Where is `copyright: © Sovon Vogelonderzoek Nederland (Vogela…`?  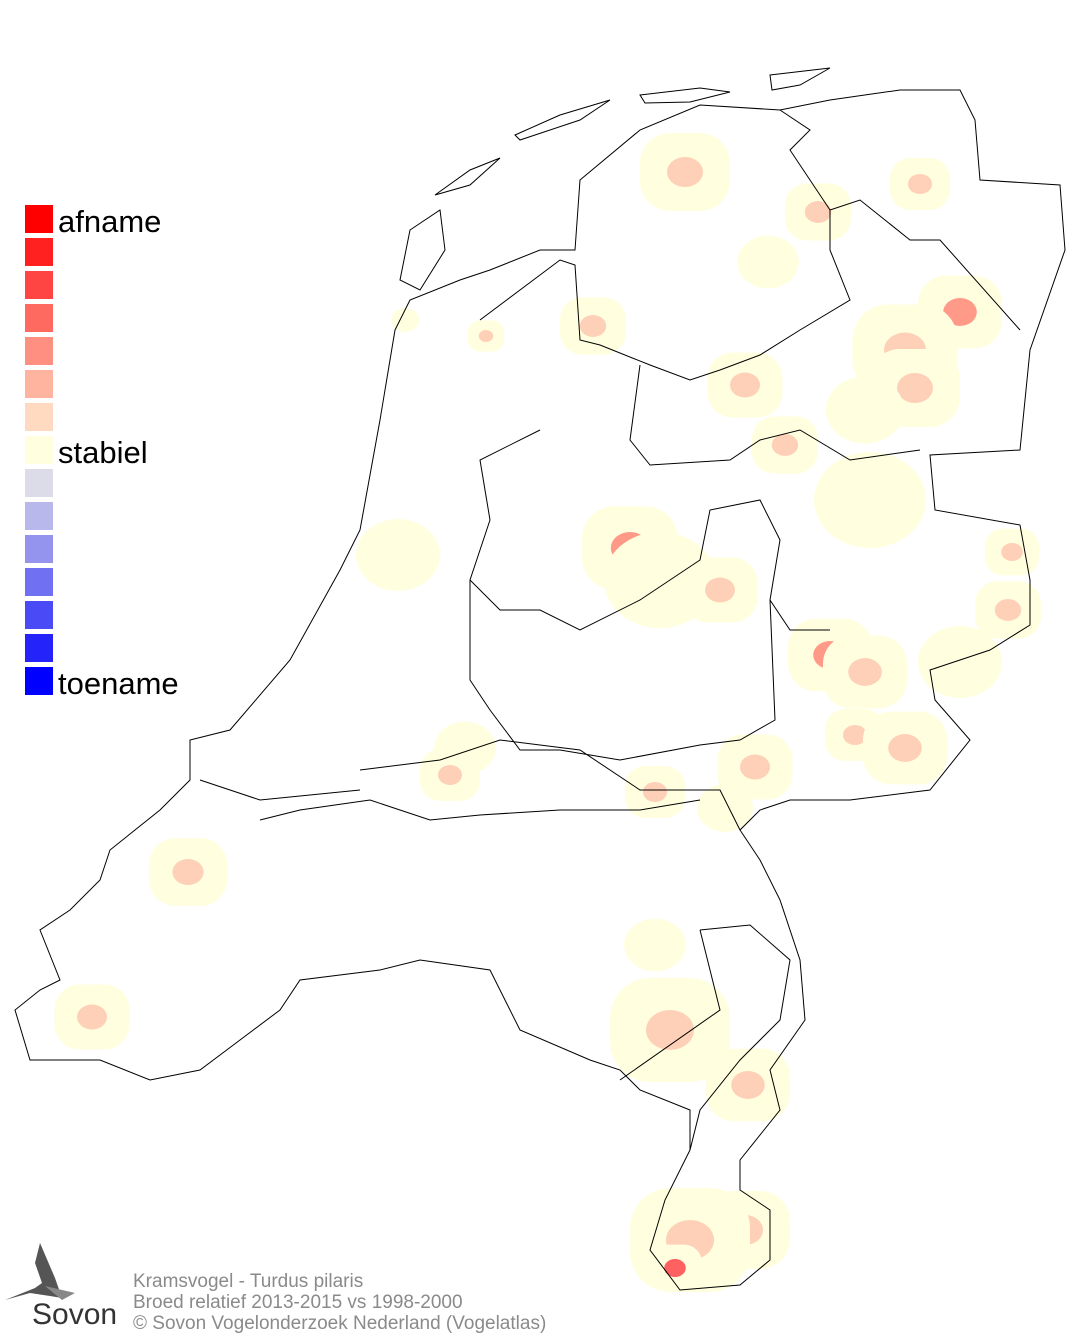 copyright: © Sovon Vogelonderzoek Nederland (Vogela… is located at coordinates (340, 1323).